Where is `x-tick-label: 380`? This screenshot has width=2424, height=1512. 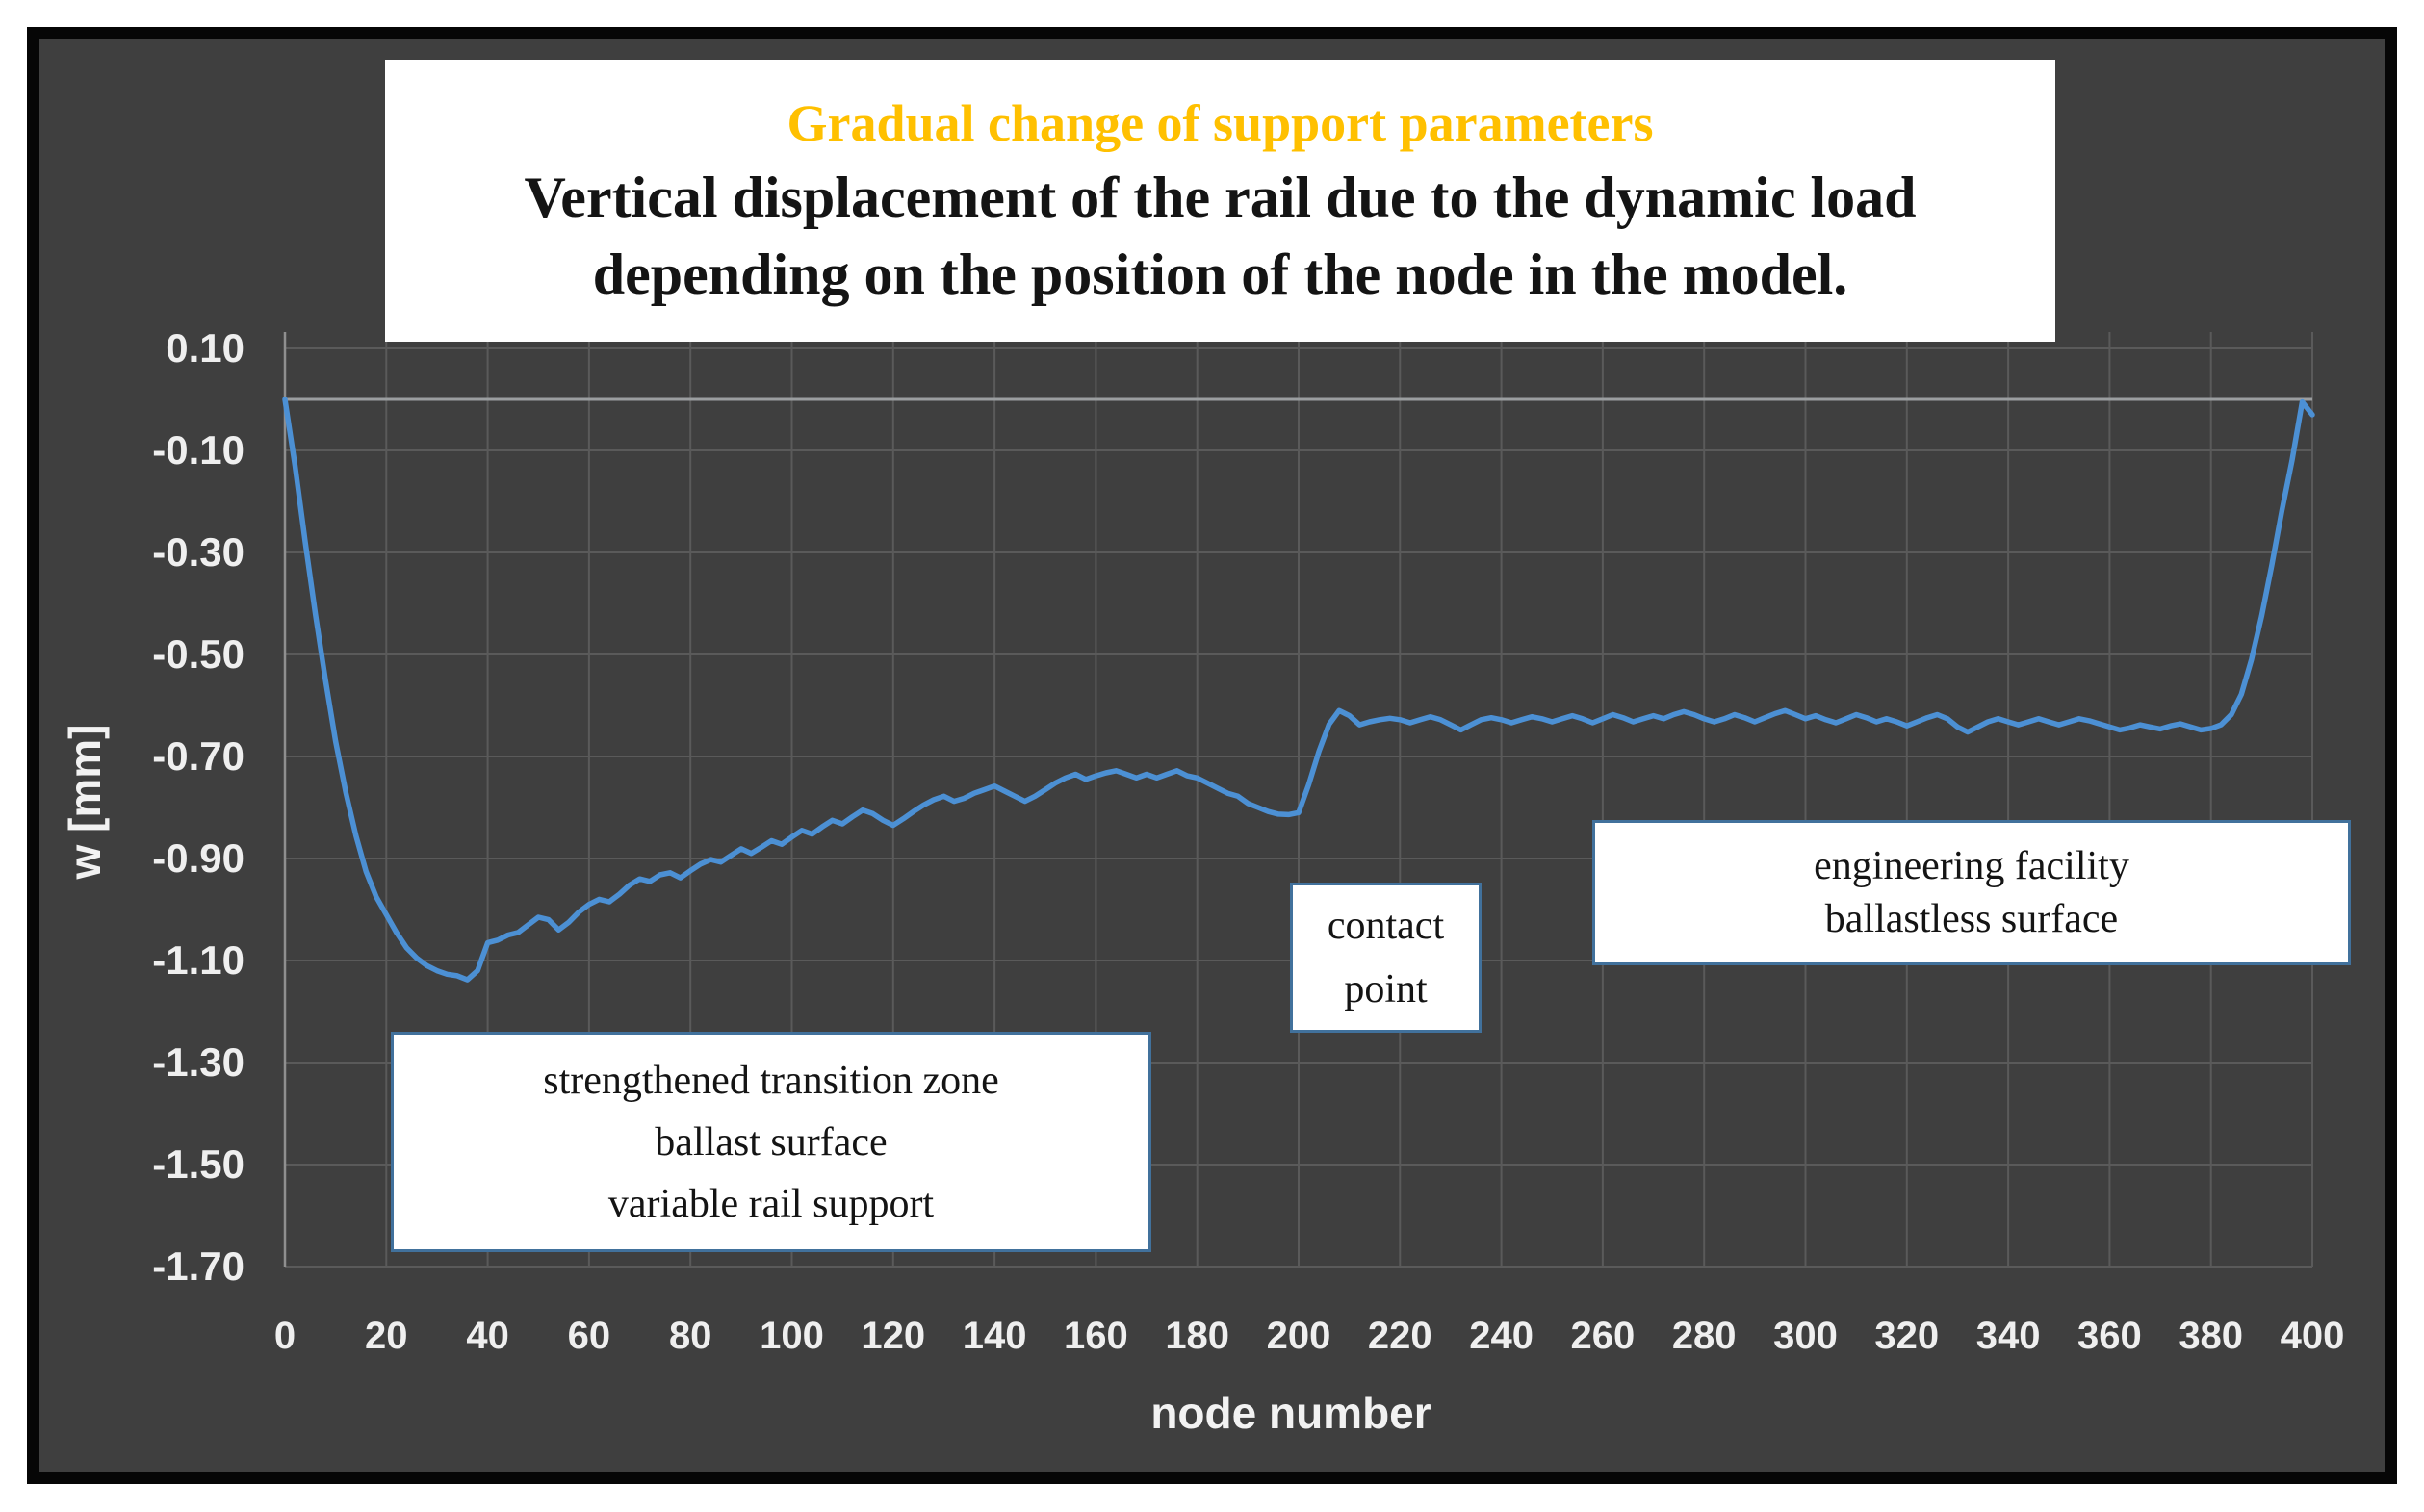
x-tick-label: 380 is located at coordinates (2212, 1336).